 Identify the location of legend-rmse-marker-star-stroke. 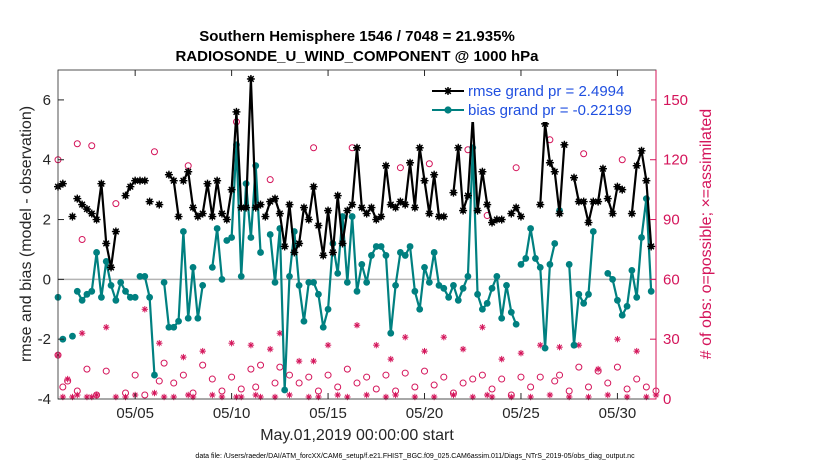
(448, 91).